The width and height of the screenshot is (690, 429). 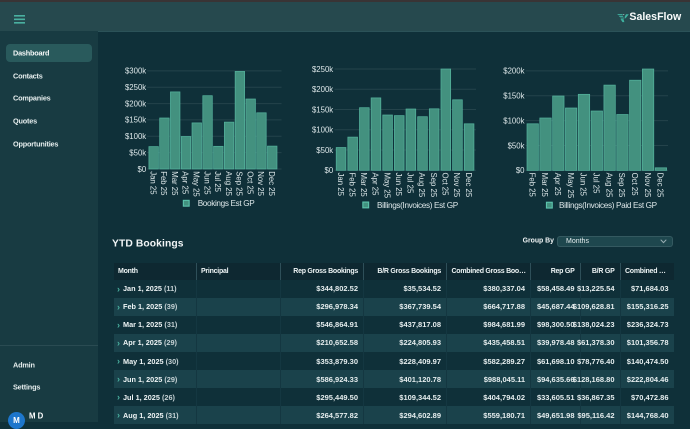 What do you see at coordinates (608, 205) in the screenshot?
I see `svg-text: Billings(Invoices) Paid Est GP` at bounding box center [608, 205].